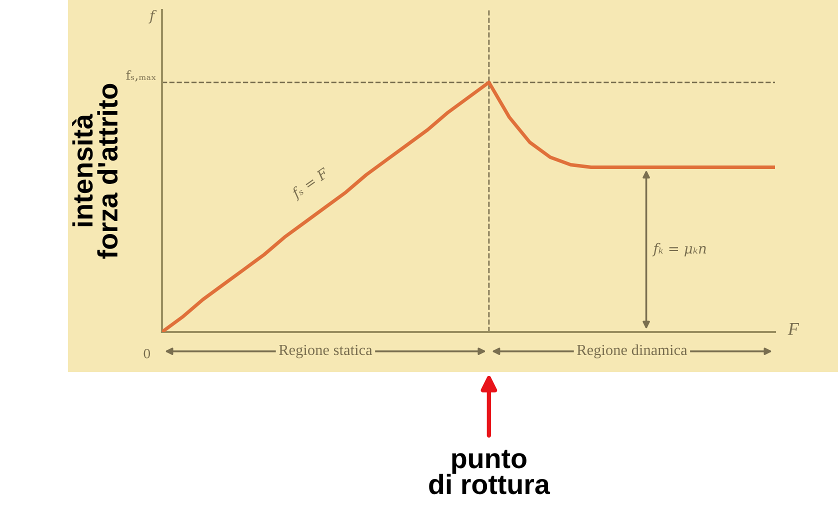  Describe the element at coordinates (794, 329) in the screenshot. I see `x-axis-title: F` at that location.